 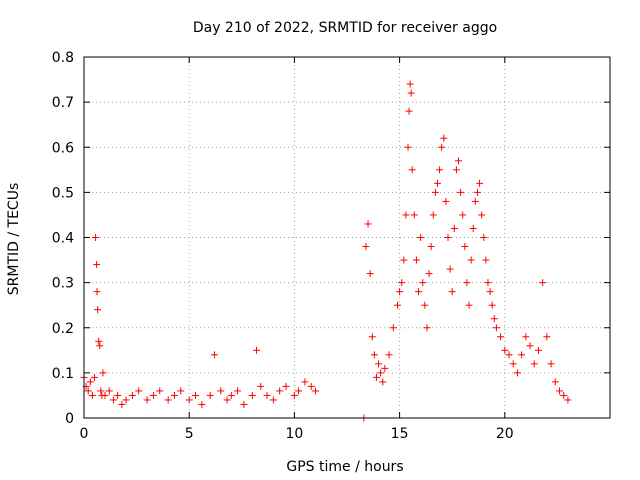 I want to click on y-tick-label: 0.4, so click(x=63, y=239).